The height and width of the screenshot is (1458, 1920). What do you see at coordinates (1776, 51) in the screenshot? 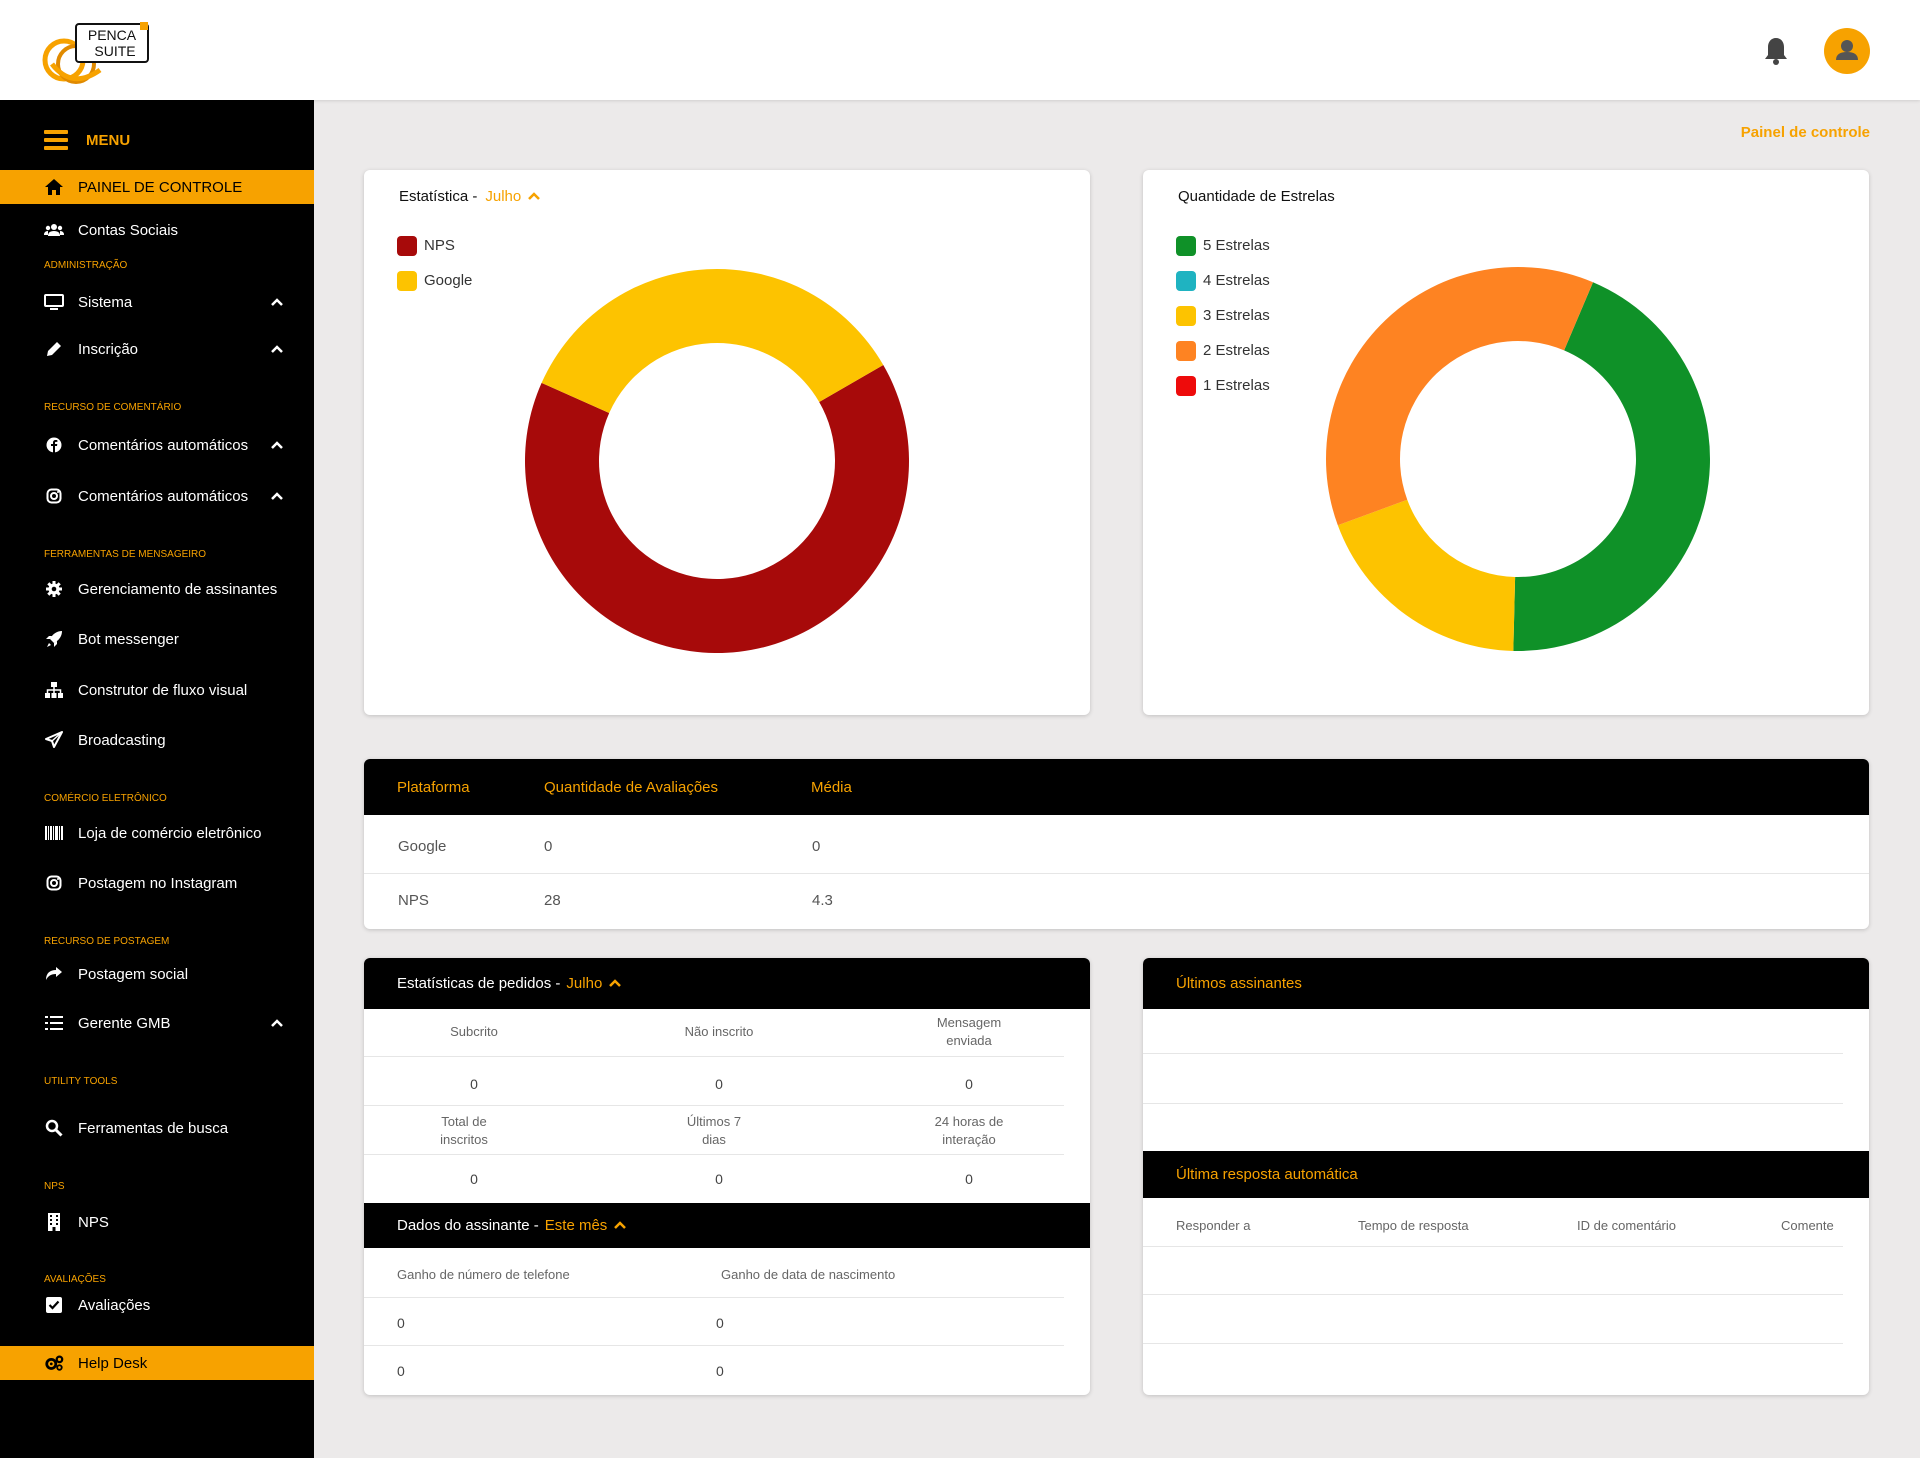
I see `notification-bell-icon` at bounding box center [1776, 51].